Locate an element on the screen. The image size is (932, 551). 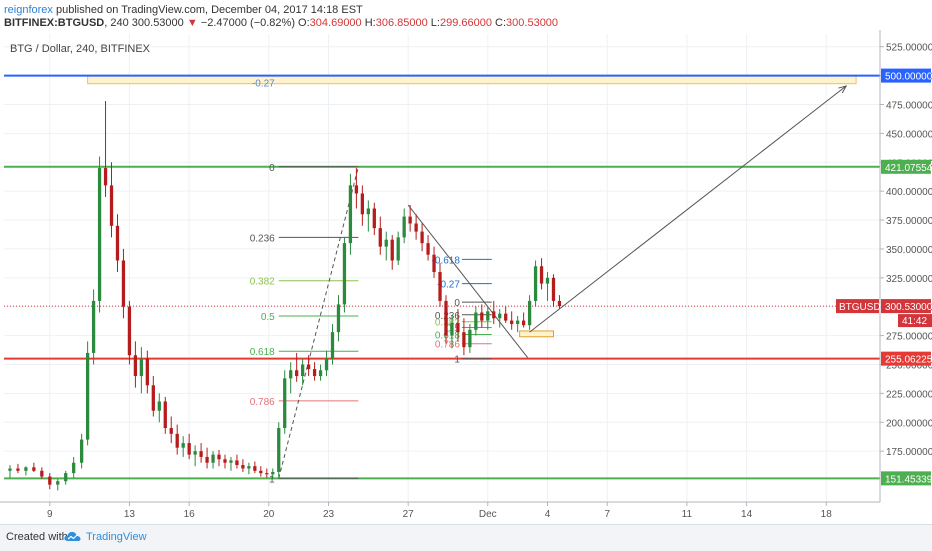
high-value: 306.85000 is located at coordinates (401, 23).